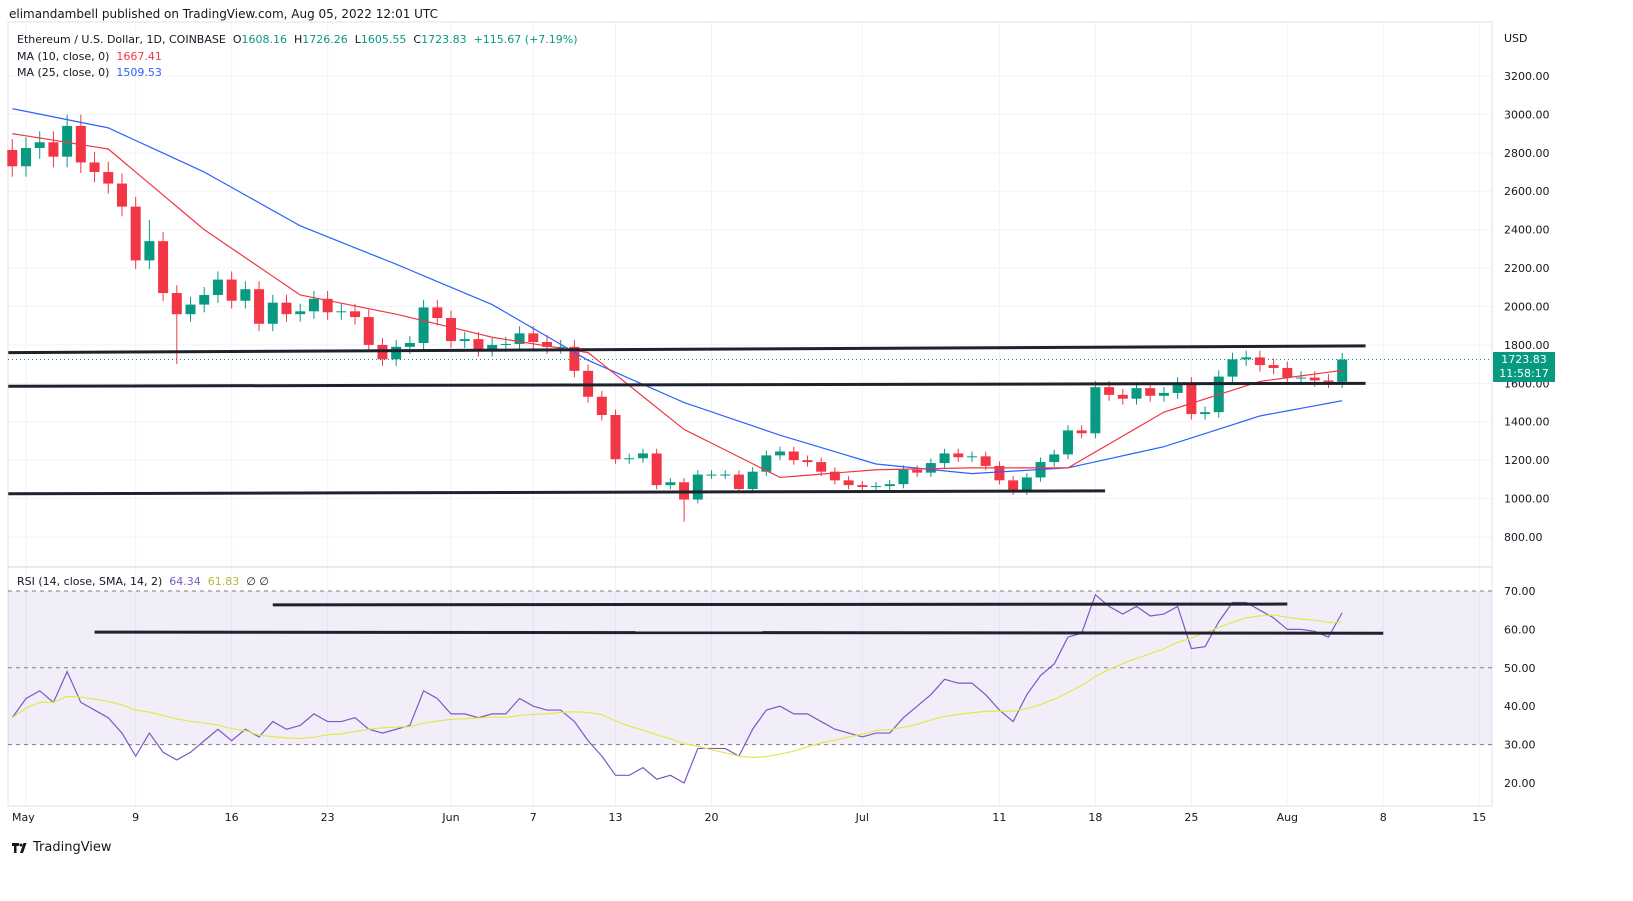 Image resolution: width=1633 pixels, height=901 pixels. Describe the element at coordinates (1527, 230) in the screenshot. I see `price-axis-tick: 2400.00` at that location.